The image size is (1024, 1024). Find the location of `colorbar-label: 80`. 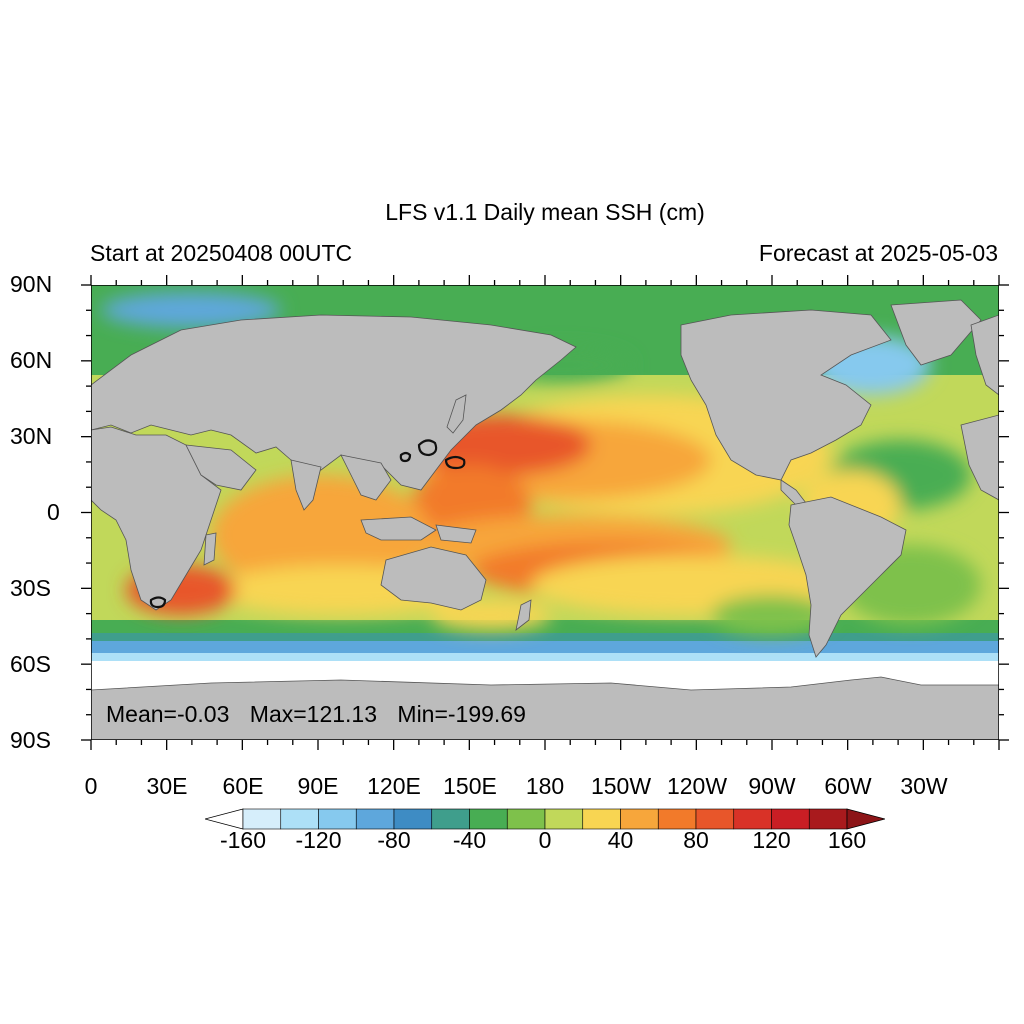

colorbar-label: 80 is located at coordinates (696, 840).